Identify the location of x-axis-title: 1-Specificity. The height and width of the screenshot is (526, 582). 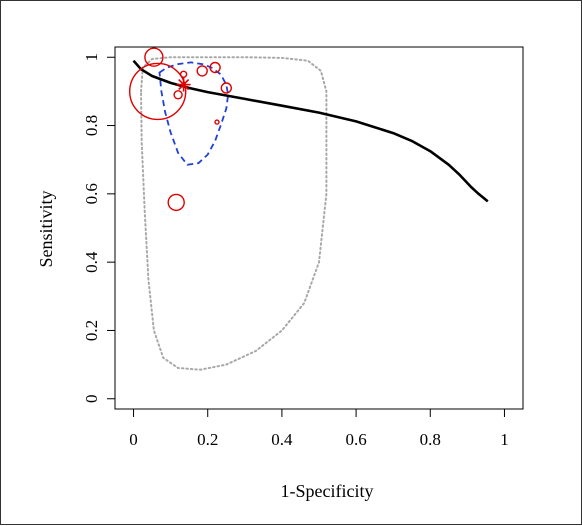
(327, 491).